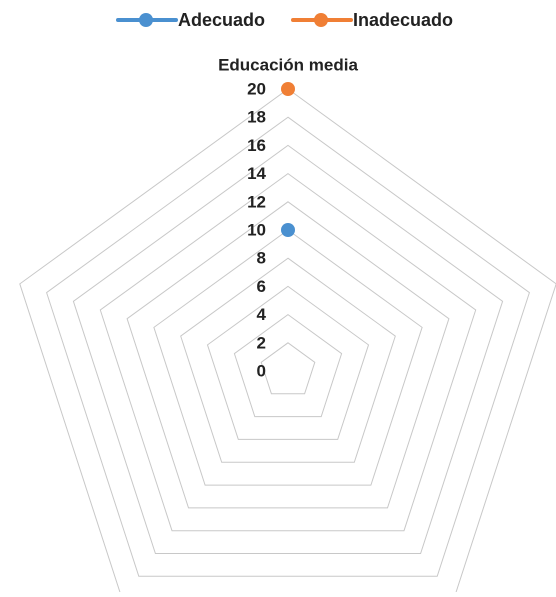 The height and width of the screenshot is (597, 556). What do you see at coordinates (256, 89) in the screenshot?
I see `tick-label-20: 20` at bounding box center [256, 89].